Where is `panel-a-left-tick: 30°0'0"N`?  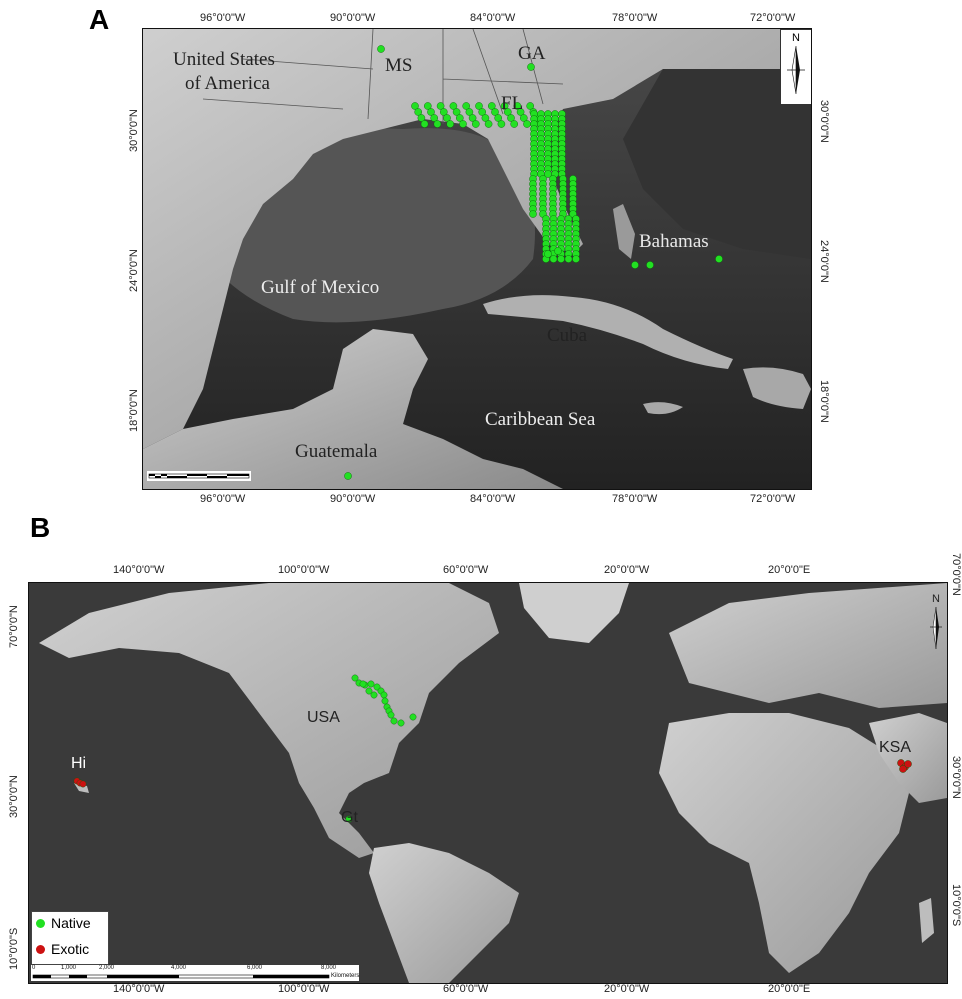
panel-a-left-tick: 30°0'0"N is located at coordinates (134, 130).